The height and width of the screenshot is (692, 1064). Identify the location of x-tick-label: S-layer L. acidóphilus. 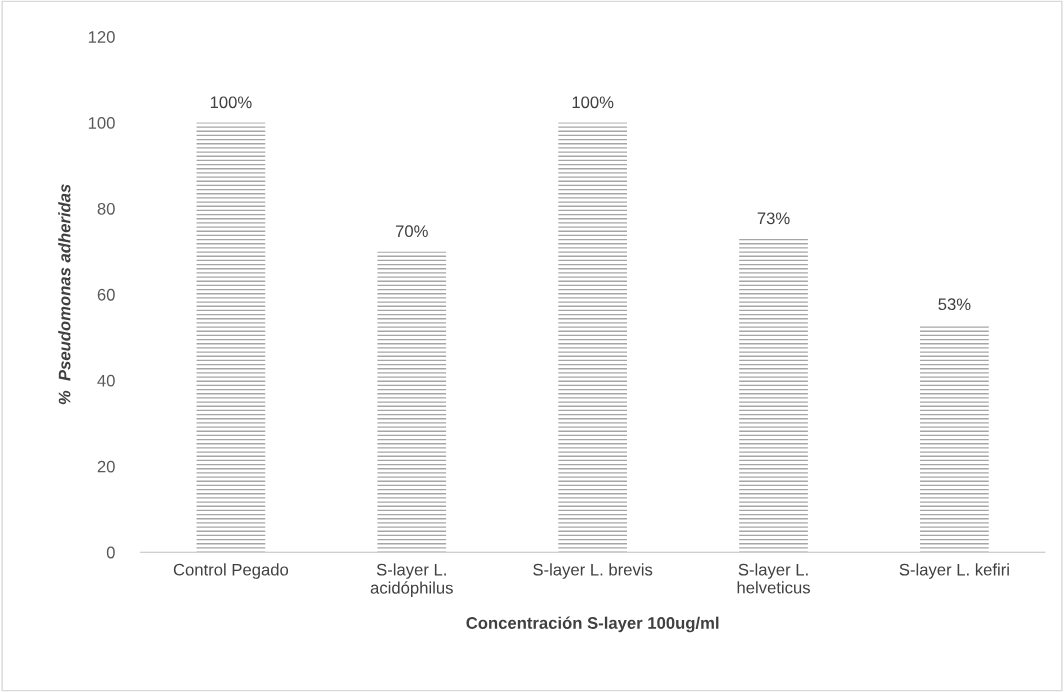
(411, 580).